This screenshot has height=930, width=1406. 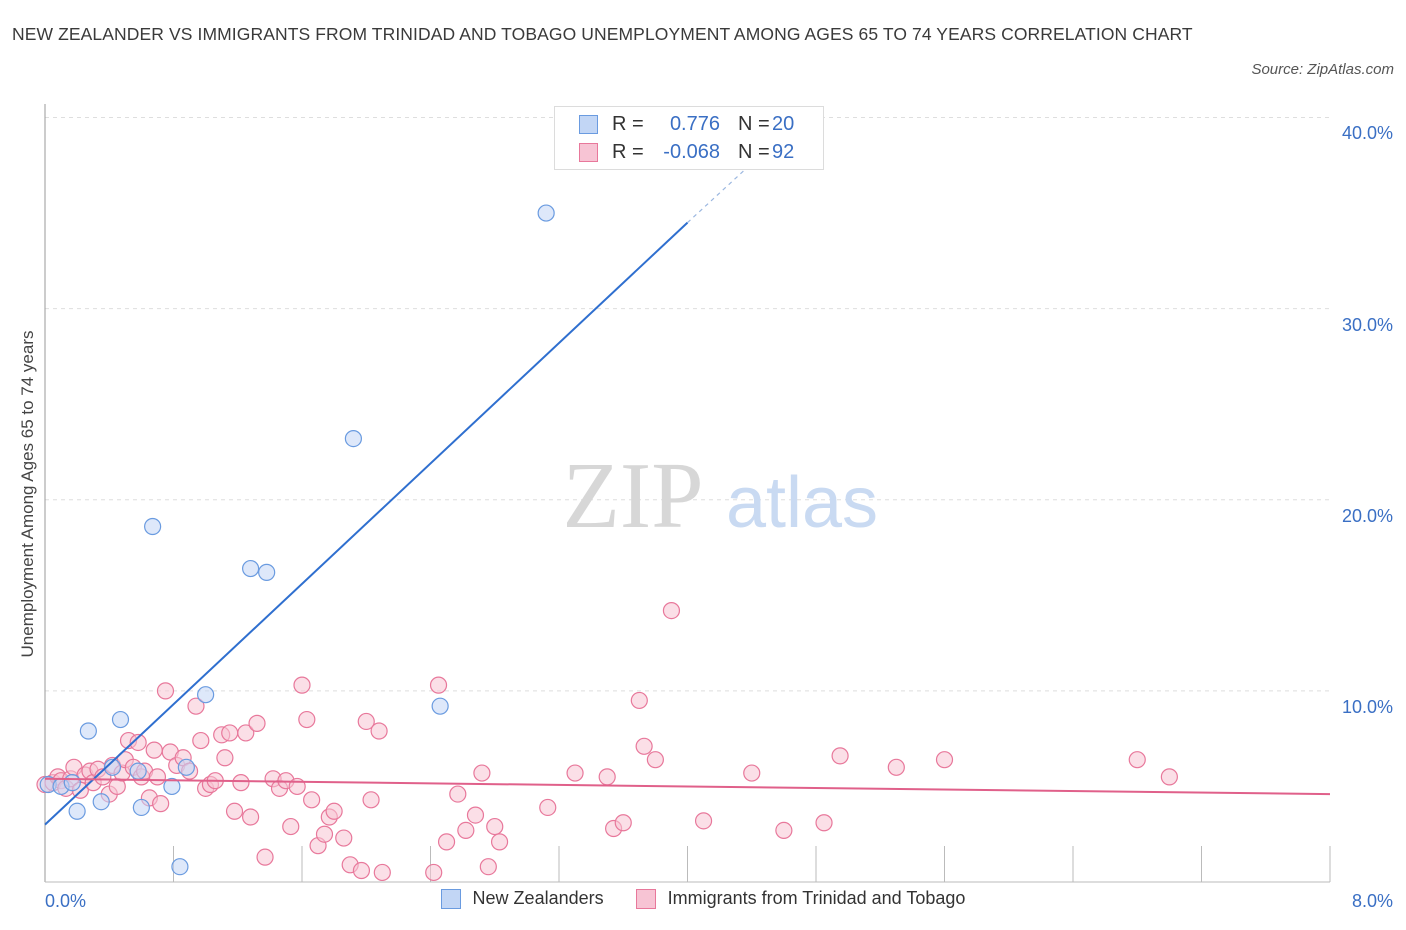 What do you see at coordinates (1367, 707) in the screenshot?
I see `y-tick-10: 10.0%` at bounding box center [1367, 707].